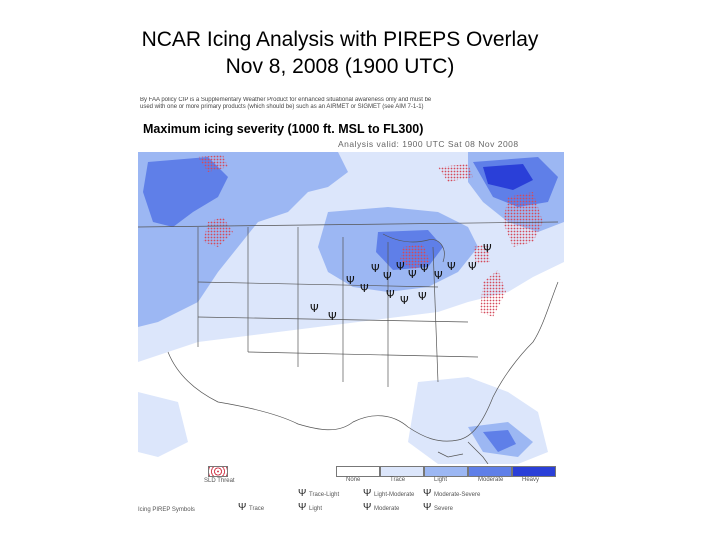  I want to click on heavy-icing-areas, so click(508, 177).